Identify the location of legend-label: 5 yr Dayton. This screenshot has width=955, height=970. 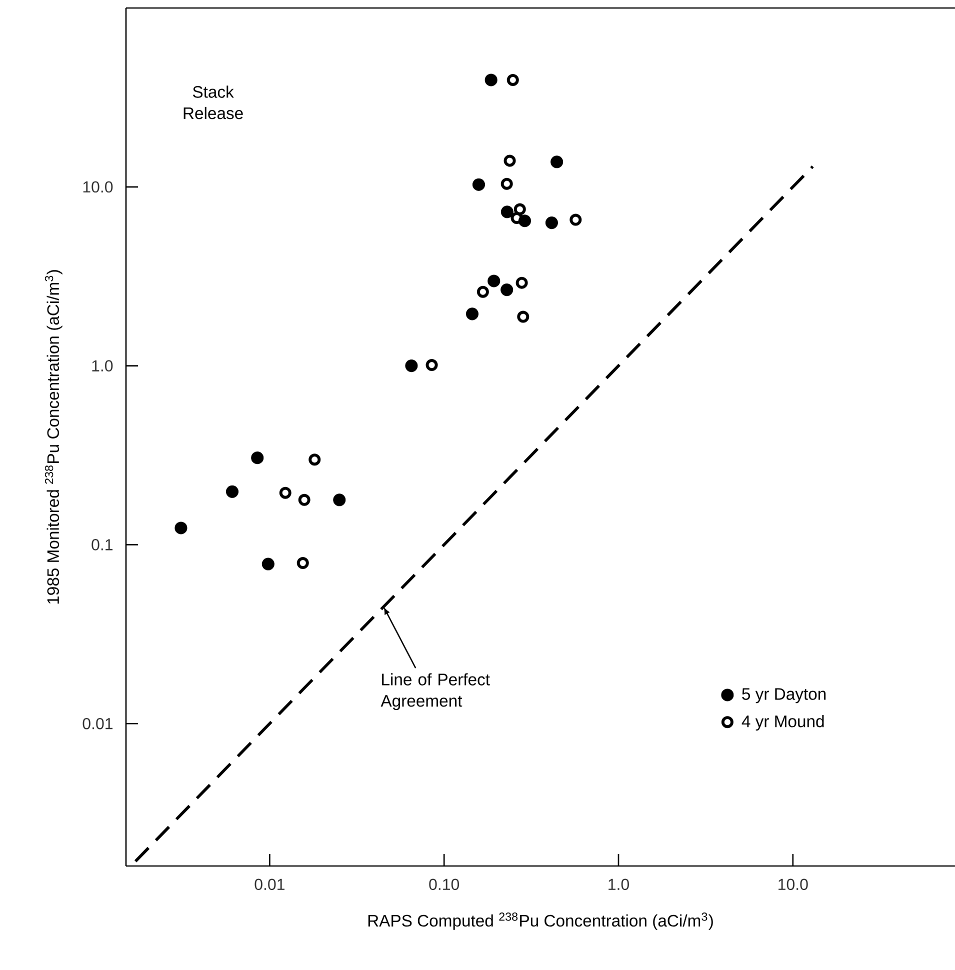
(784, 696).